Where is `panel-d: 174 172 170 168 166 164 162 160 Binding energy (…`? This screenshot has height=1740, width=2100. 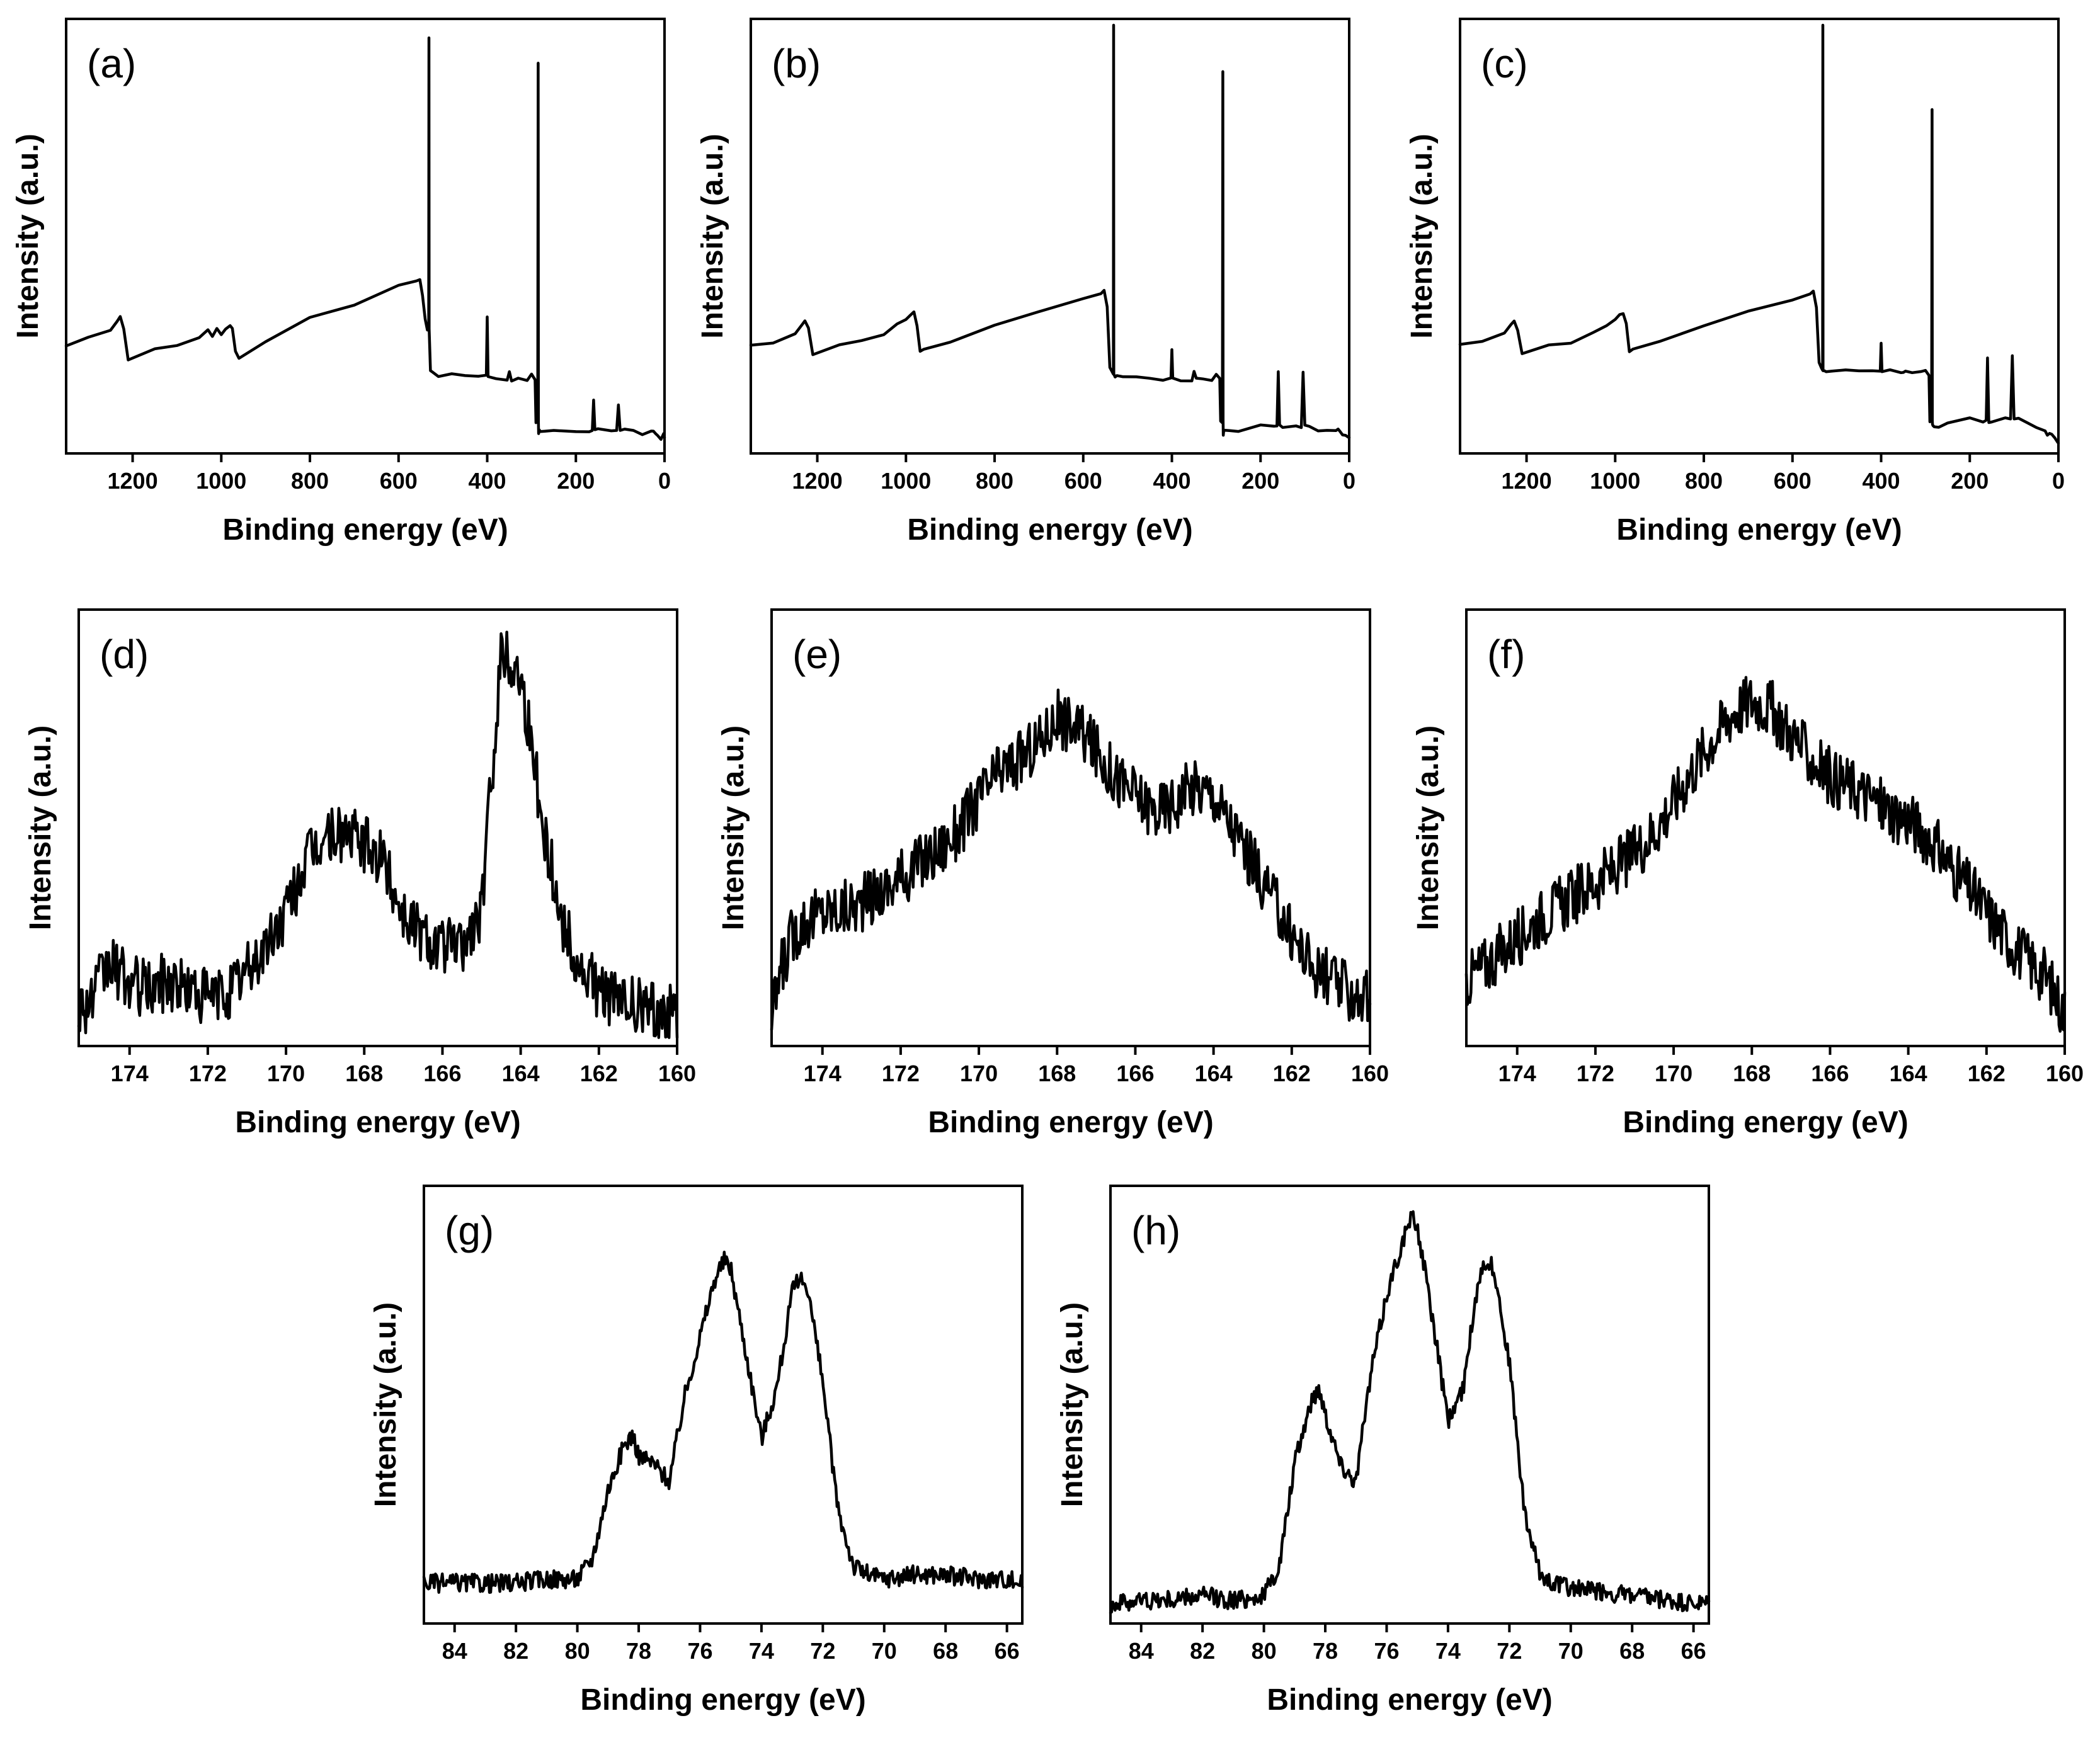
panel-d: 174 172 170 168 166 164 162 160 Binding energy (… is located at coordinates (360, 873).